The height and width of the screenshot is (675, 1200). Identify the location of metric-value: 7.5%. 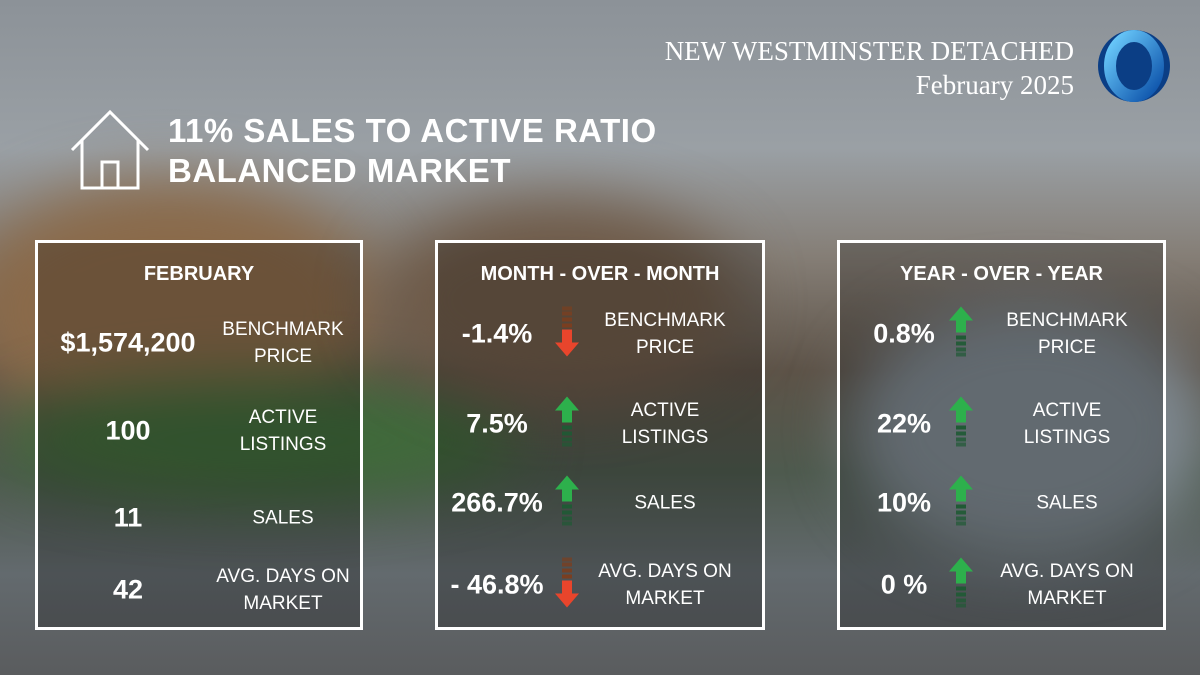
(497, 423).